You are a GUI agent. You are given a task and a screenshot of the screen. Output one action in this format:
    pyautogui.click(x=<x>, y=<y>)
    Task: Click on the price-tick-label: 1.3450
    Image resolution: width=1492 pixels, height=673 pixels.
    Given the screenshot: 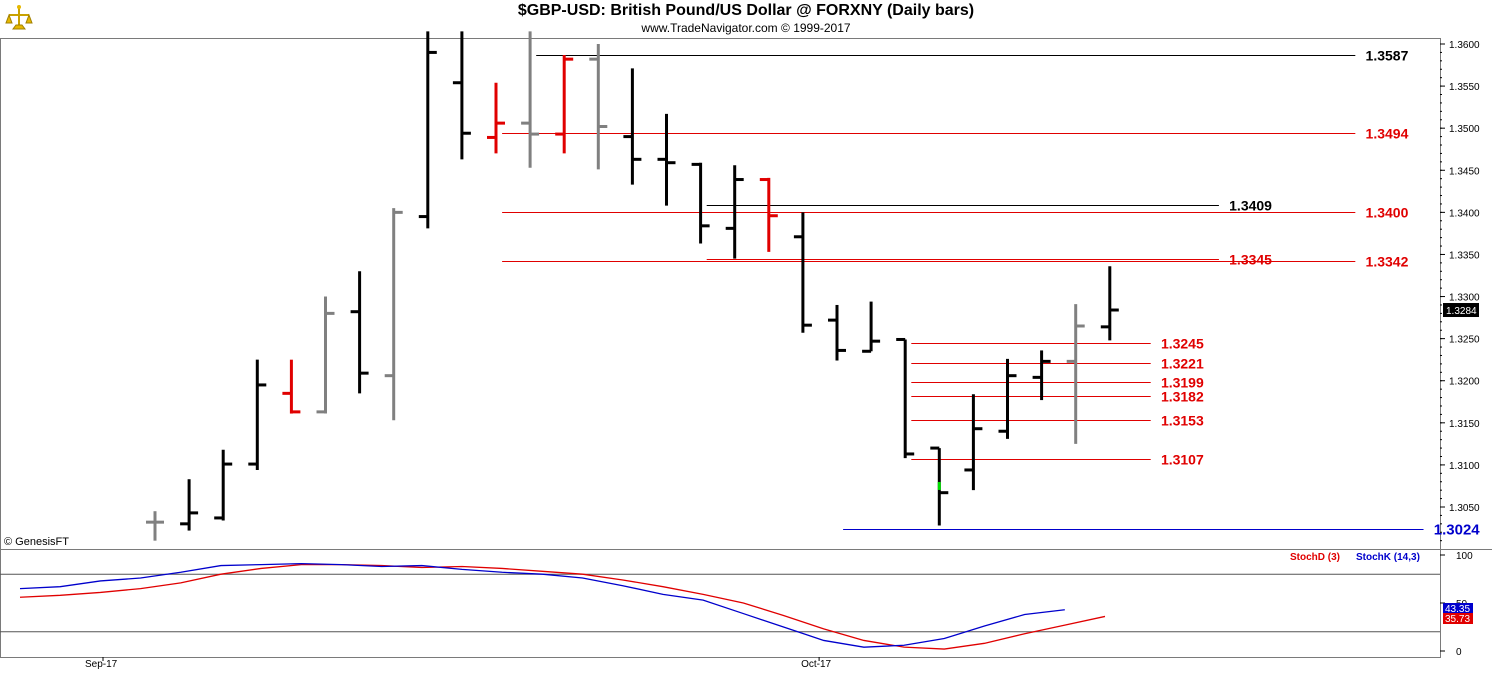 What is the action you would take?
    pyautogui.click(x=1464, y=171)
    